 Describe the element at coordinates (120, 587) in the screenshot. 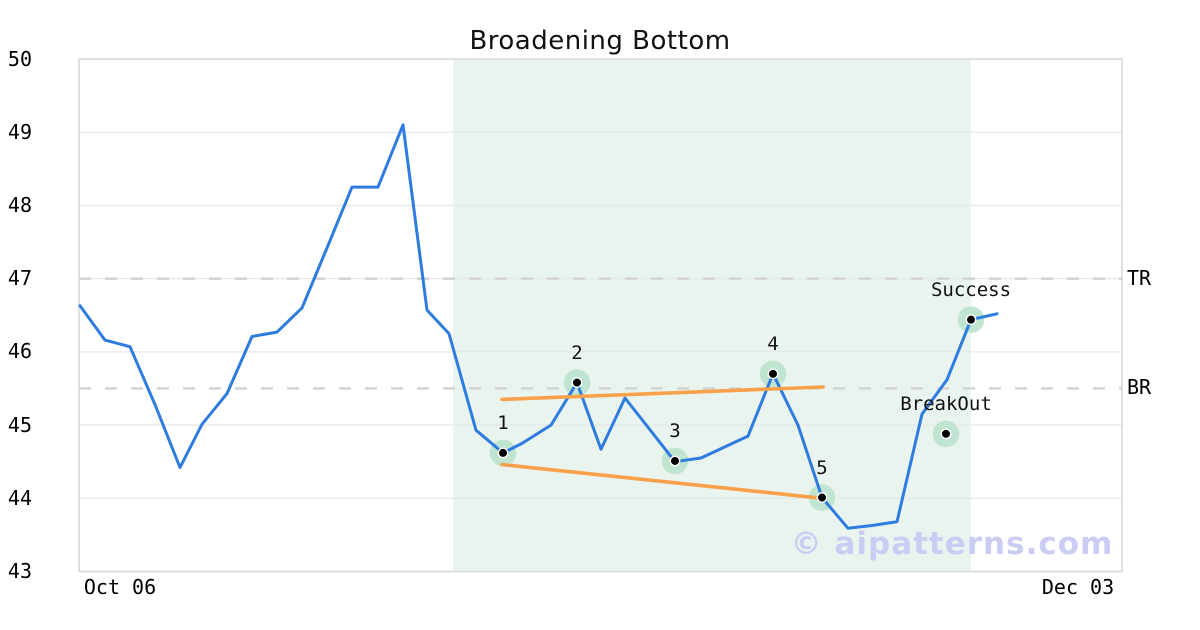

I see `x-tick-oct-06: Oct 06` at that location.